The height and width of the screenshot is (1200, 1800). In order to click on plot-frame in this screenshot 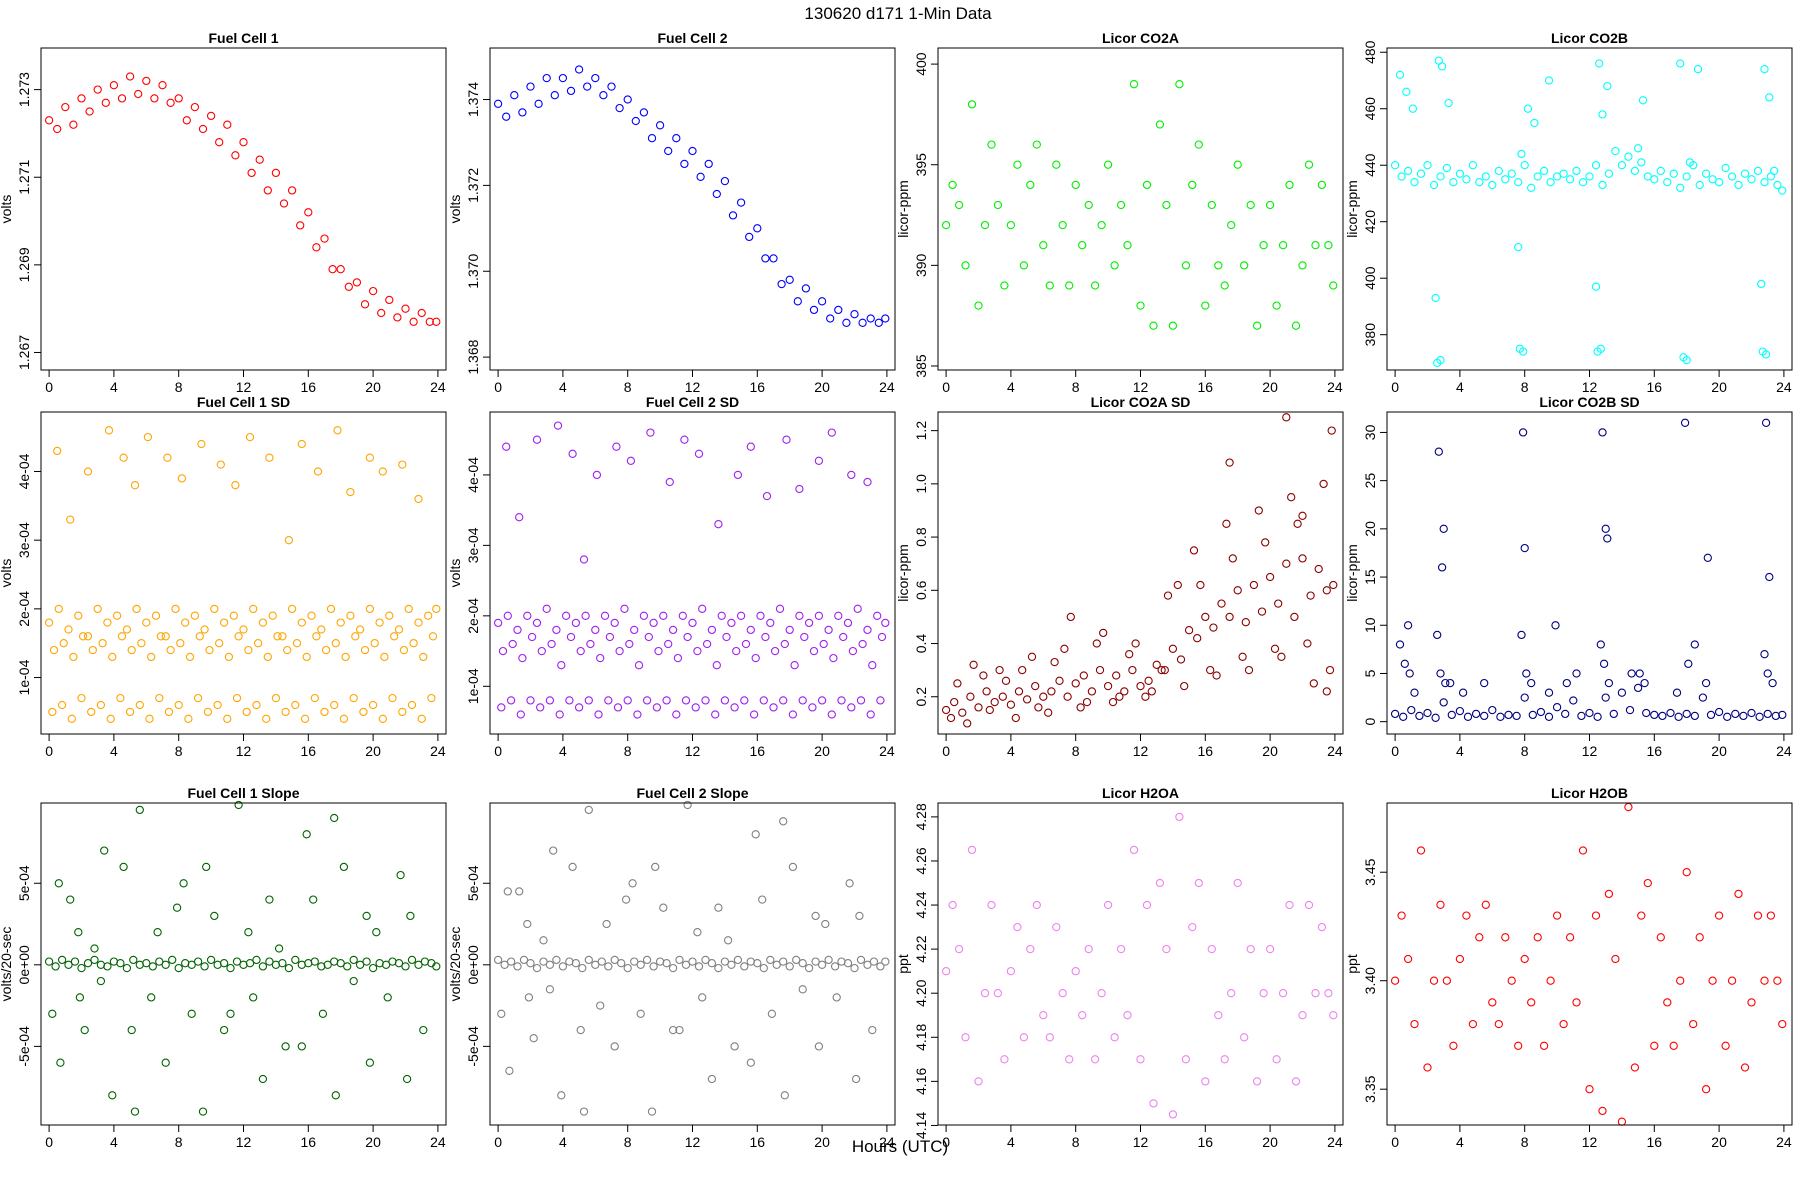, I will do `click(692, 209)`.